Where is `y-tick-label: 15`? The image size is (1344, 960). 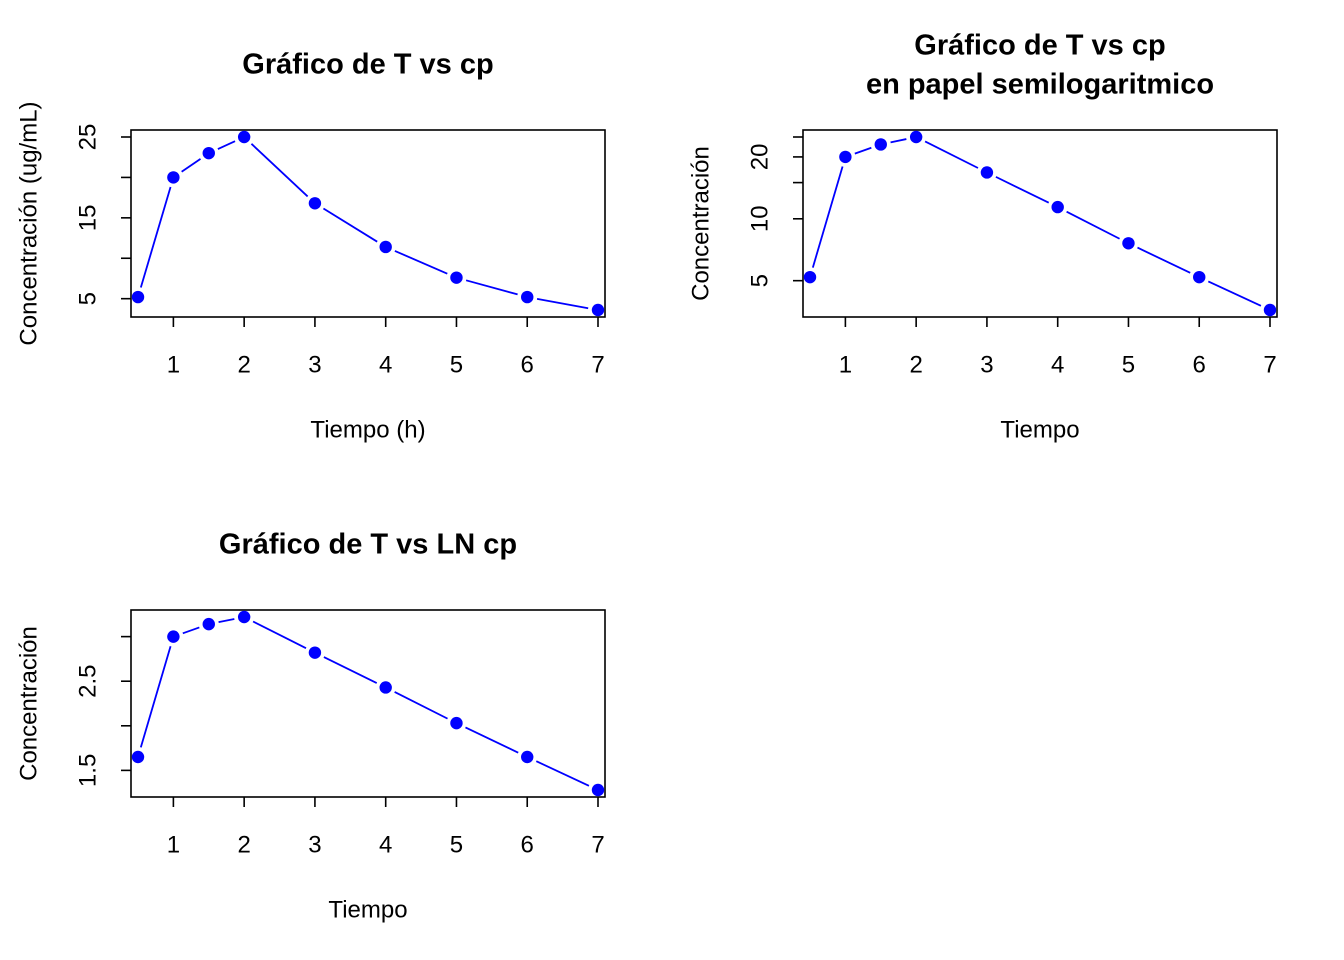 y-tick-label: 15 is located at coordinates (87, 217).